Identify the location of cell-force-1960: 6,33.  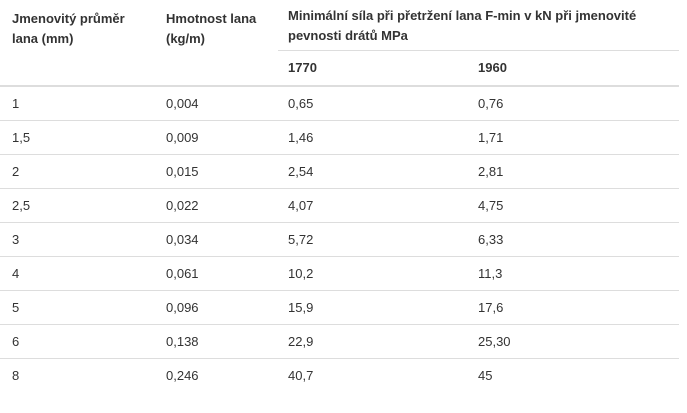
(573, 239).